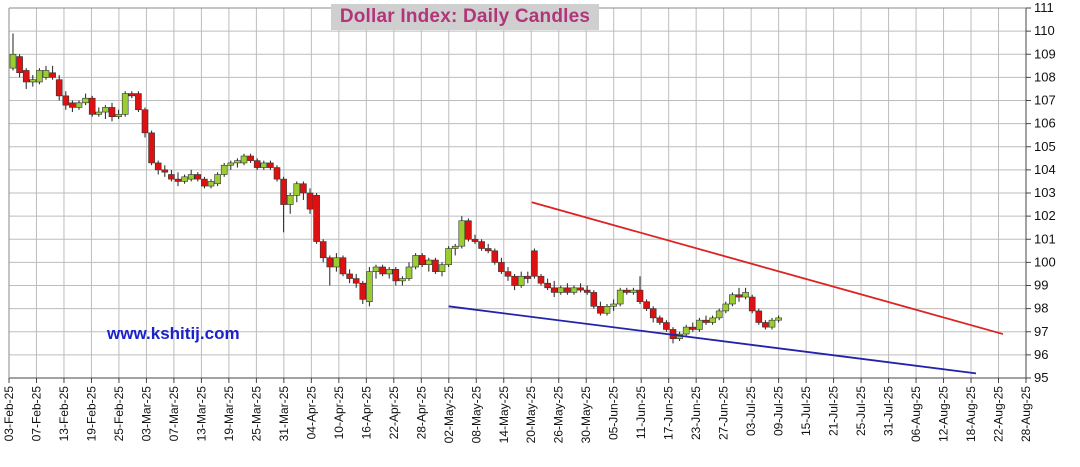 This screenshot has width=1080, height=467. I want to click on x-tick-label: 23-Jun-25, so click(696, 413).